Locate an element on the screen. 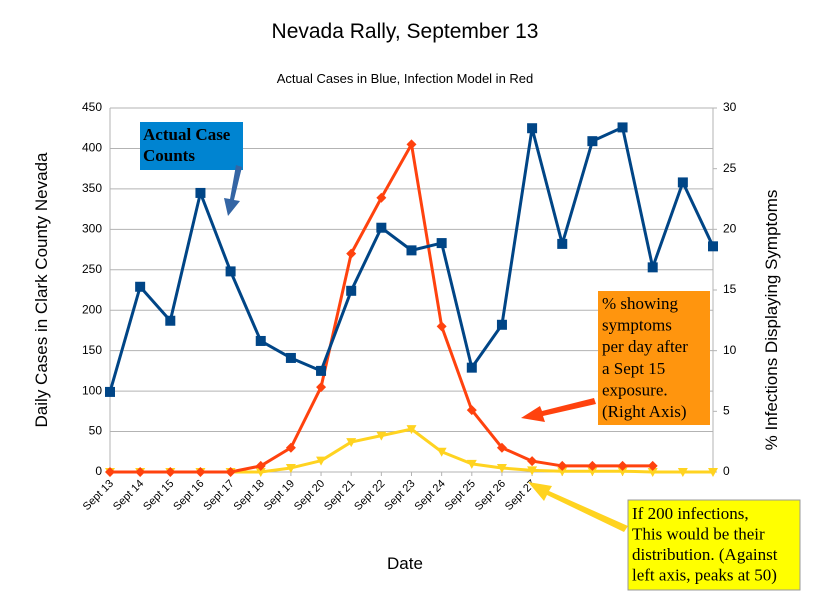 The image size is (816, 608). y2-tick-label: 15 is located at coordinates (730, 289).